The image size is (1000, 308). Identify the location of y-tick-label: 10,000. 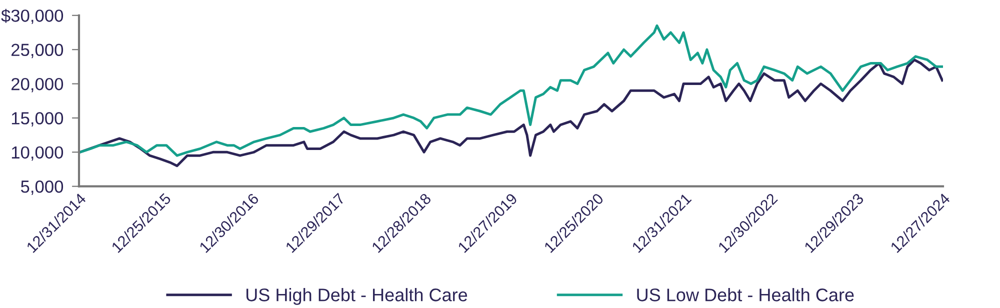
(38, 153).